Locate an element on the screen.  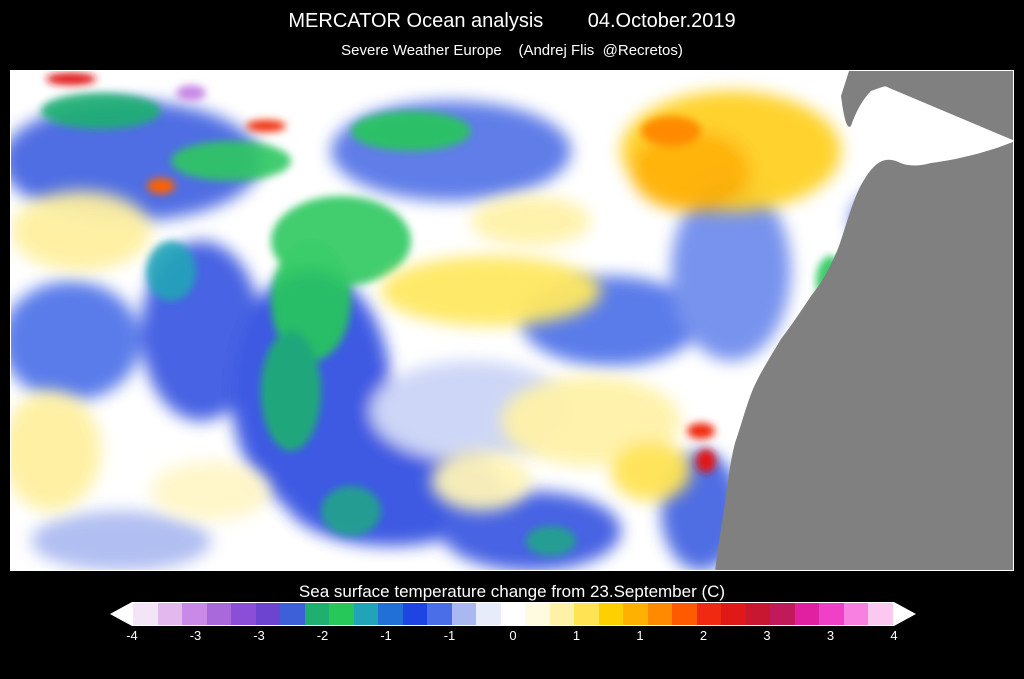
colorbar-tick-label: -2 is located at coordinates (322, 635).